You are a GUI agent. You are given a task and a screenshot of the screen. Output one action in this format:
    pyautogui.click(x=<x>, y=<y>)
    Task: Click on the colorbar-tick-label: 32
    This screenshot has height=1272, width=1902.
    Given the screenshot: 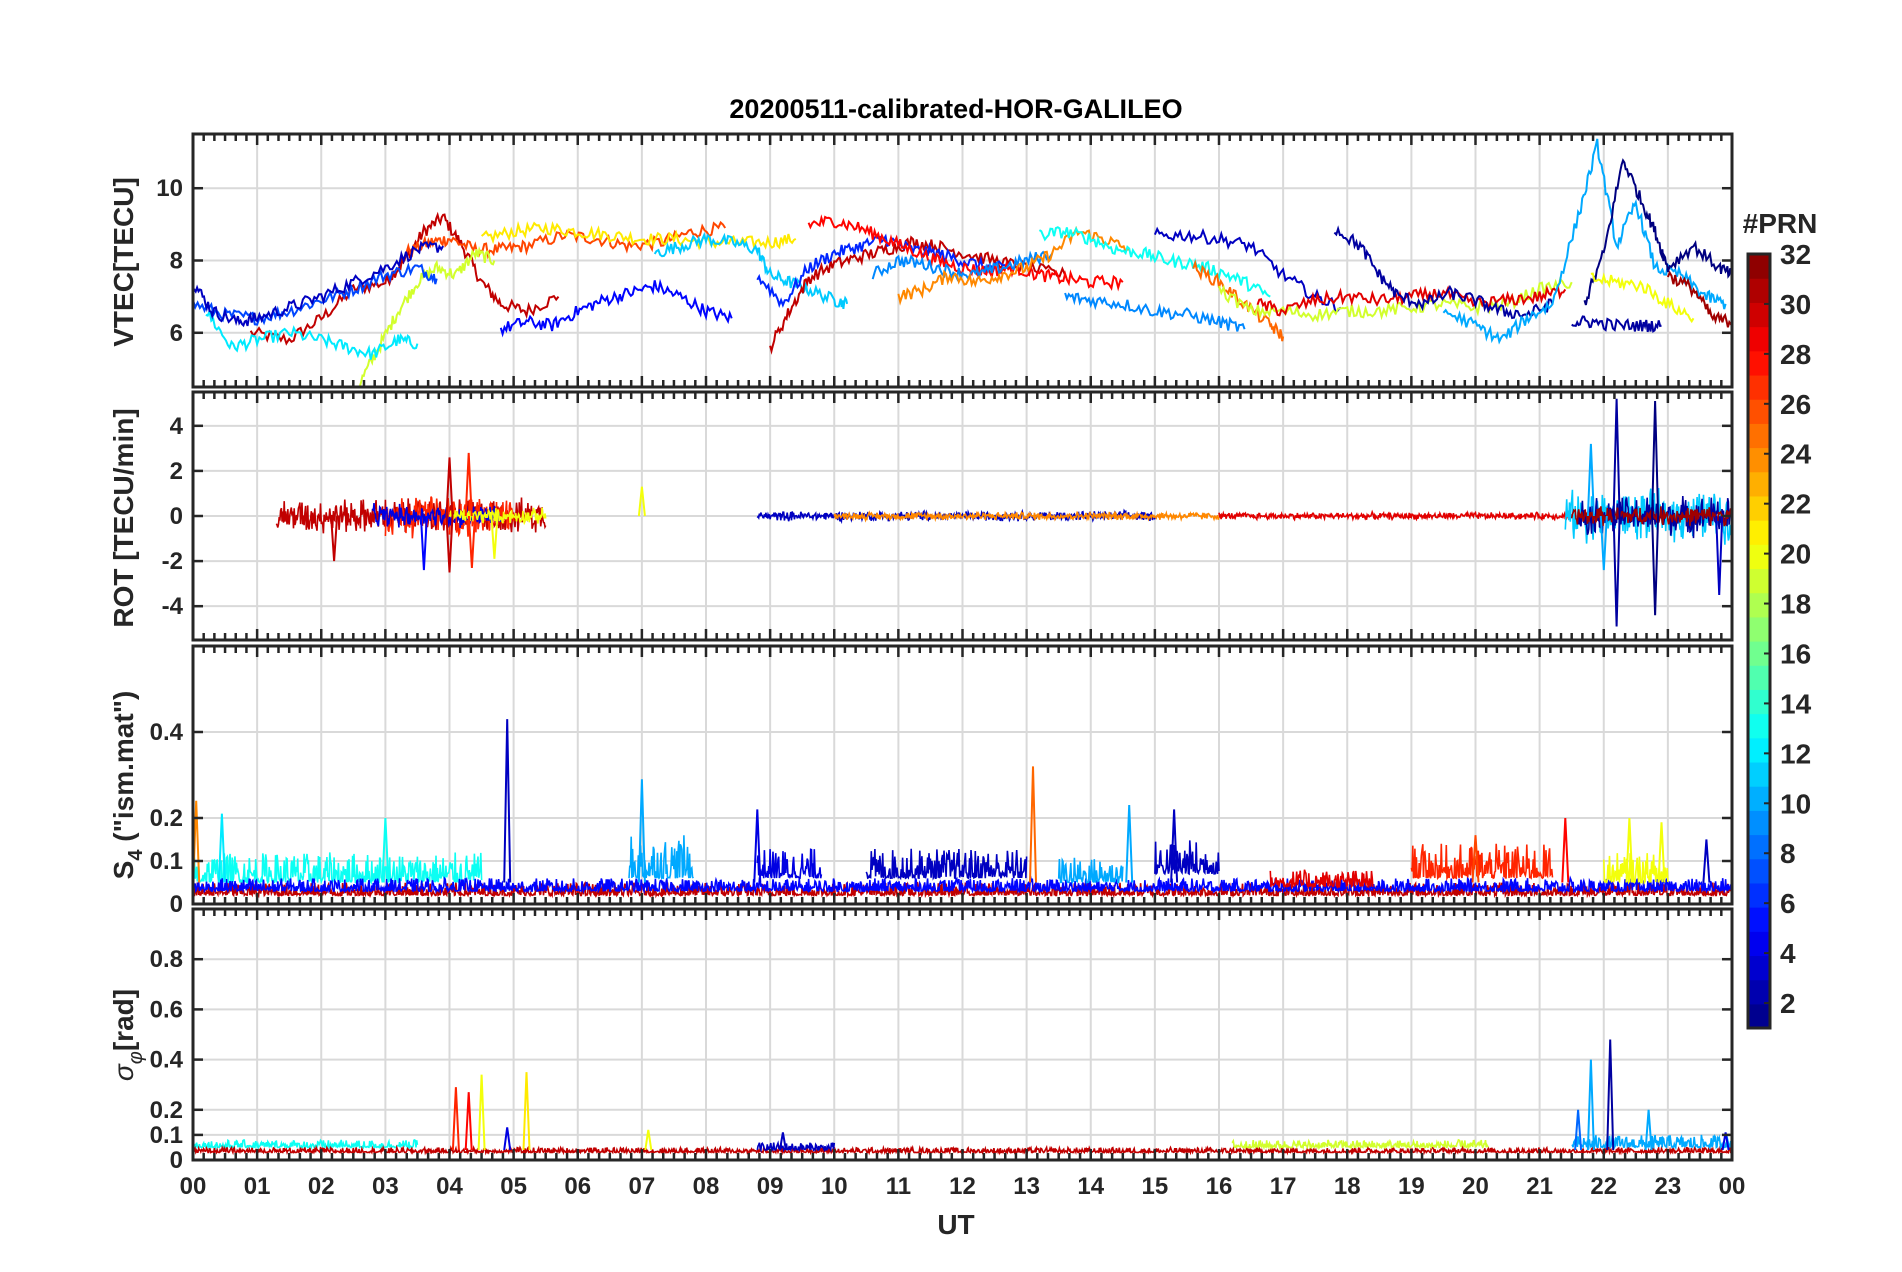 What is the action you would take?
    pyautogui.click(x=1795, y=254)
    